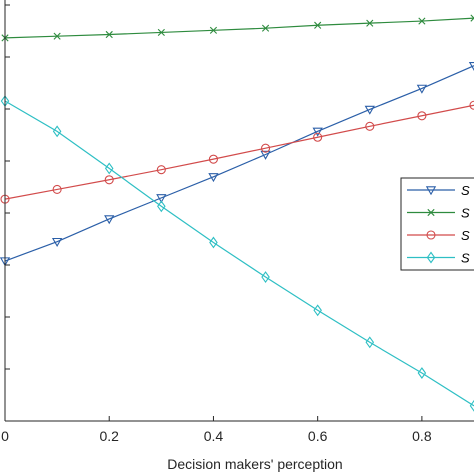  I want to click on x-tick-label: 0.2, so click(109, 436).